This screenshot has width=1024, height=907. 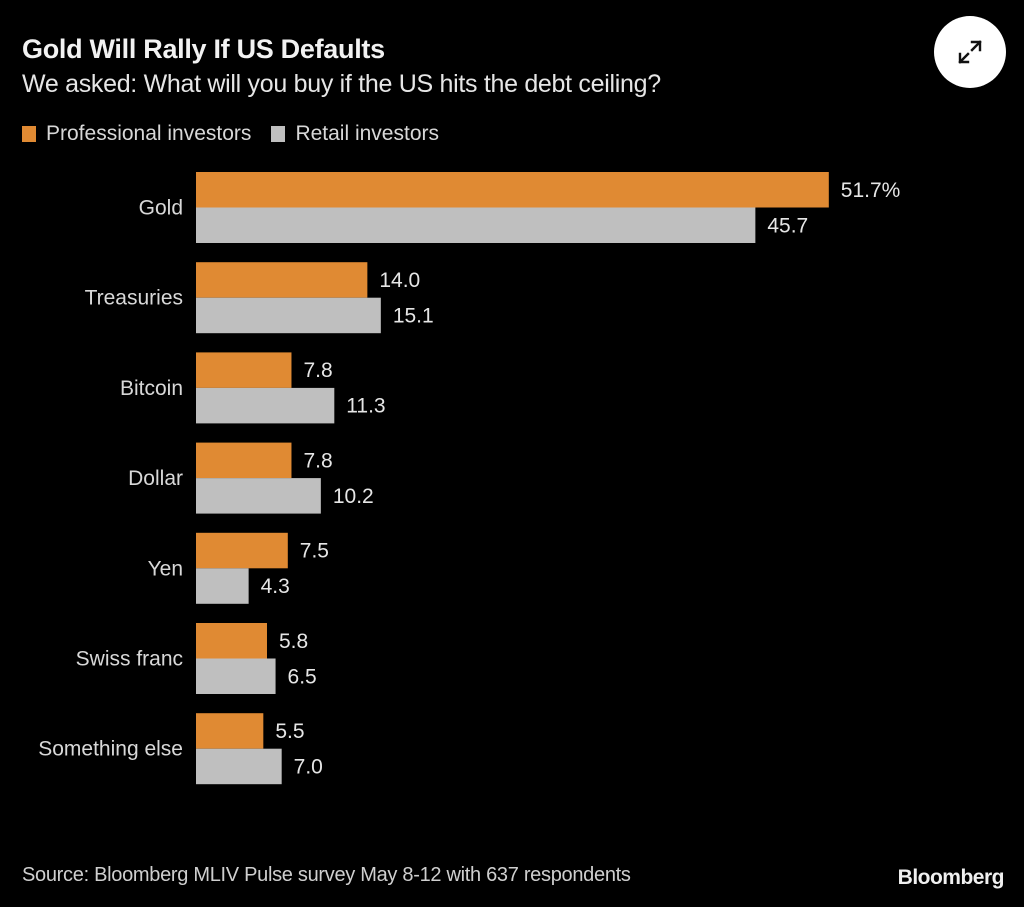 What do you see at coordinates (134, 298) in the screenshot?
I see `category-label: Treasuries` at bounding box center [134, 298].